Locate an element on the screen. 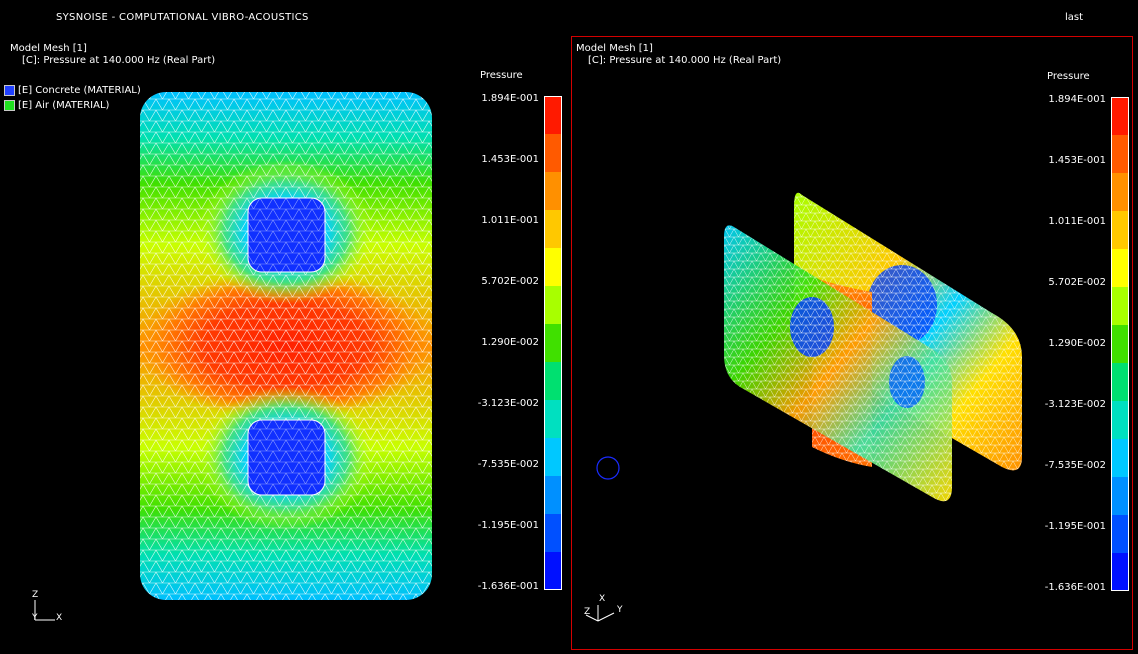  view-name: last is located at coordinates (1074, 17).